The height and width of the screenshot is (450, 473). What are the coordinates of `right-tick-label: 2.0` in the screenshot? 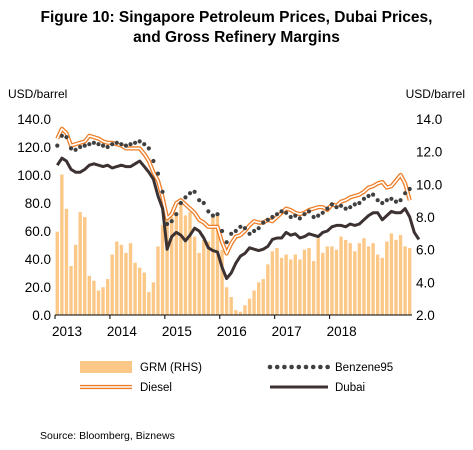 It's located at (425, 315).